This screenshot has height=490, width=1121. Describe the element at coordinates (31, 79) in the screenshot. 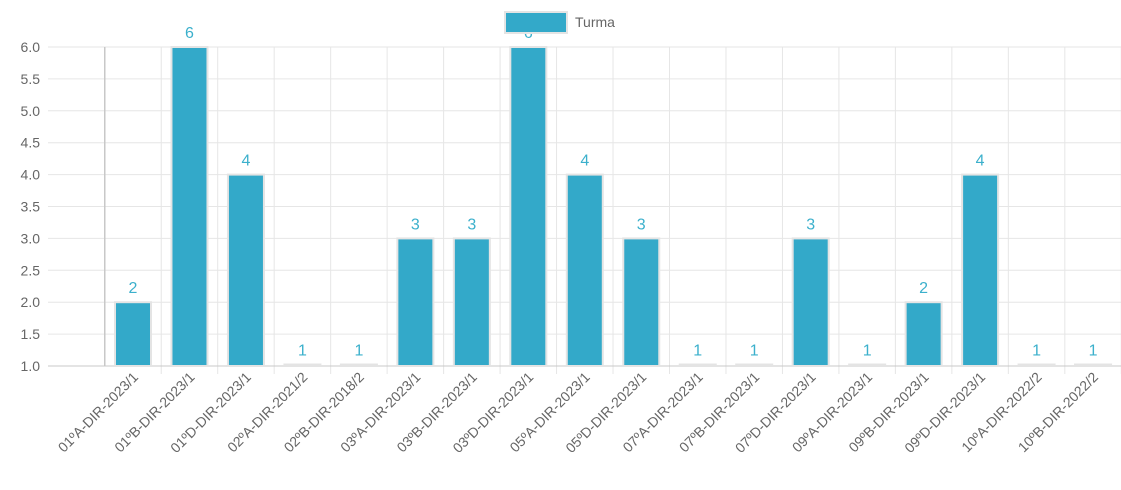

I see `y-tick-label: 5.5` at that location.